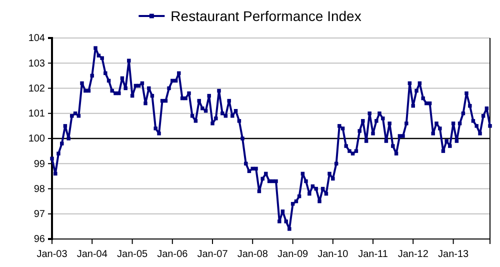  What do you see at coordinates (132, 254) in the screenshot?
I see `x-tick-label: Jan-05` at bounding box center [132, 254].